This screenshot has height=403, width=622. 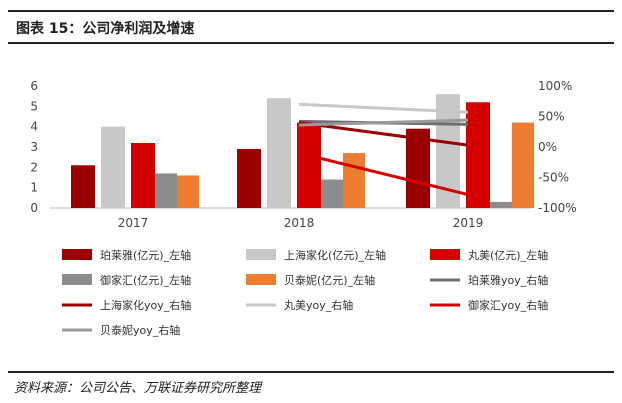 What do you see at coordinates (551, 117) in the screenshot?
I see `y-right-tick-label: 50%` at bounding box center [551, 117].